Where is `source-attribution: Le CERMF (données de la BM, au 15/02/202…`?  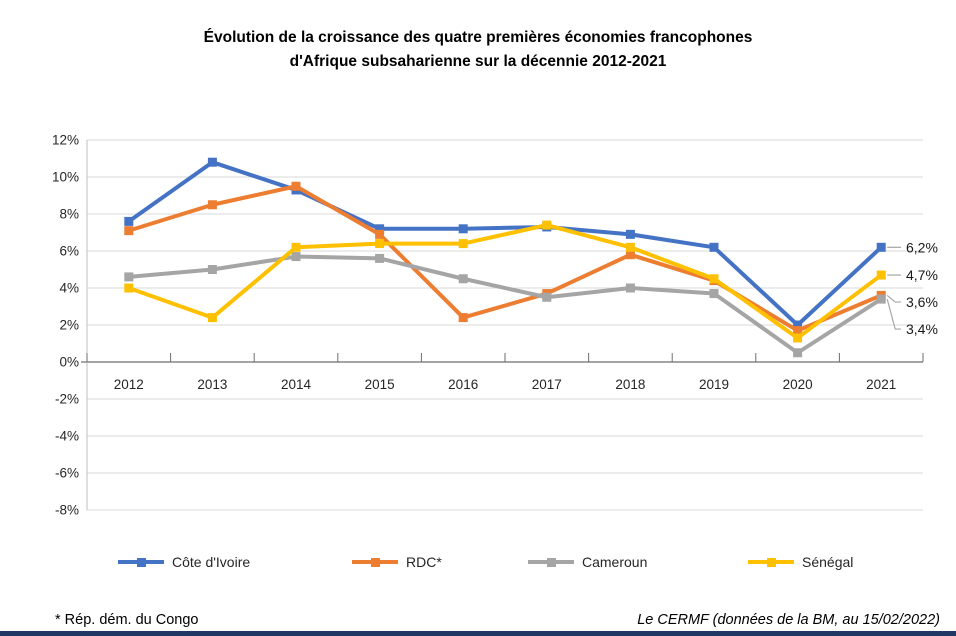 source-attribution: Le CERMF (données de la BM, au 15/02/202… is located at coordinates (788, 620).